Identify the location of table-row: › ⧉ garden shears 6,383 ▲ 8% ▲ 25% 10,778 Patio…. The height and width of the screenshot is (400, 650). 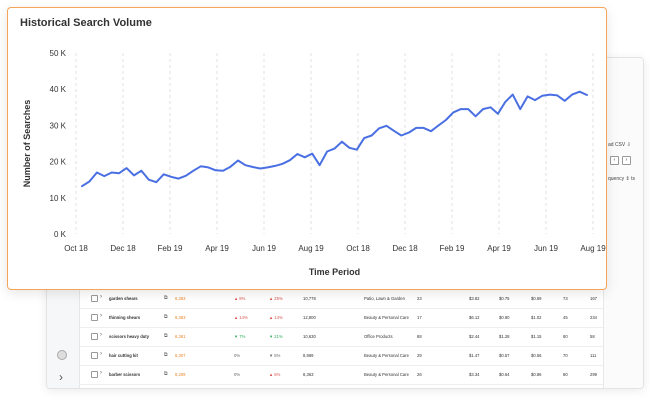
(341, 299).